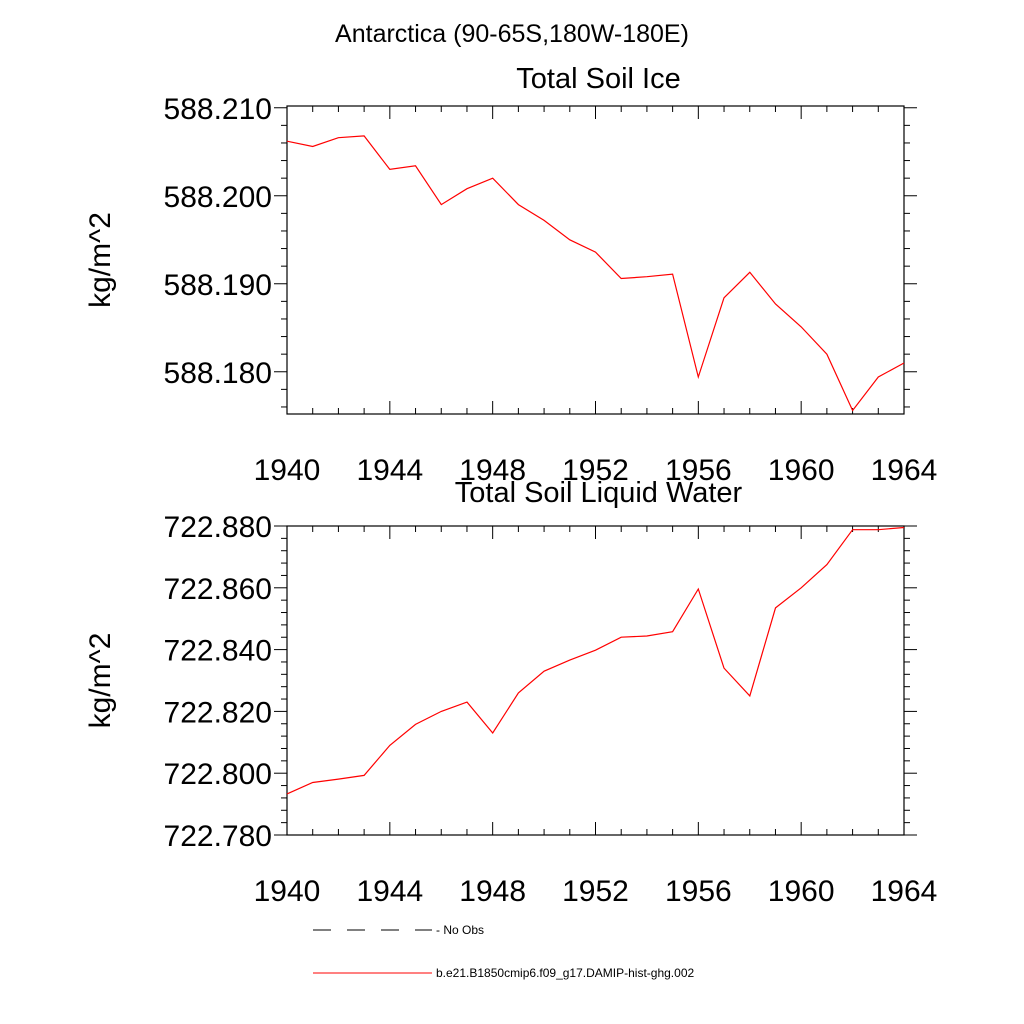 Image resolution: width=1024 pixels, height=1024 pixels. What do you see at coordinates (218, 285) in the screenshot?
I see `y-tick-label: 588.190` at bounding box center [218, 285].